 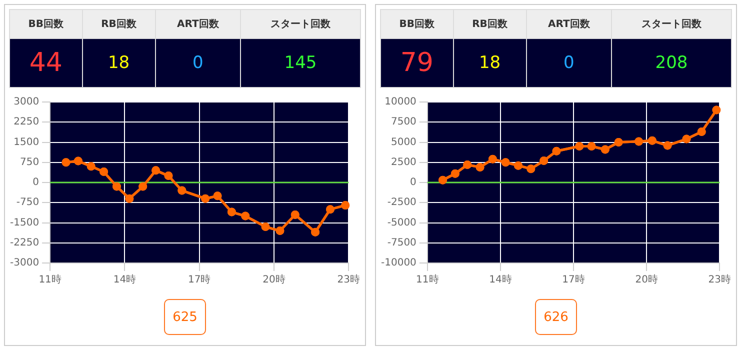 I want to click on y-tick-label: -3000, so click(x=25, y=263).